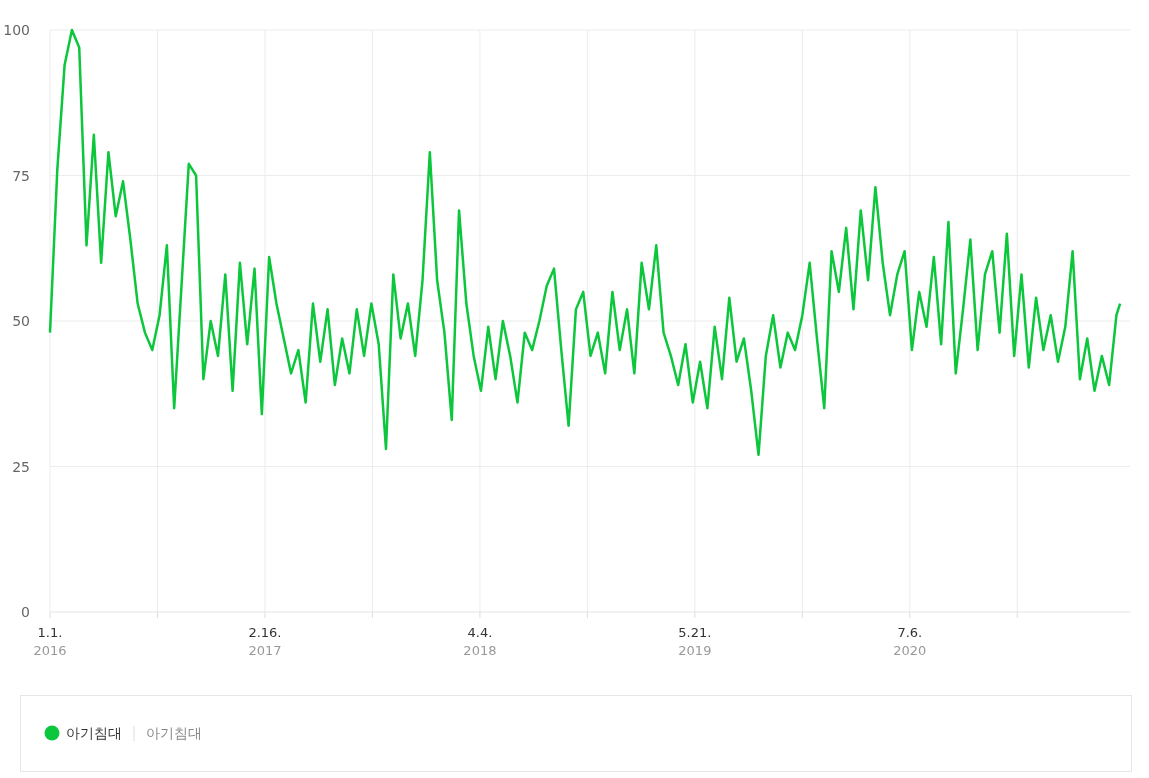 The width and height of the screenshot is (1149, 778). I want to click on x-tick-label: 4.4. 2018, so click(480, 641).